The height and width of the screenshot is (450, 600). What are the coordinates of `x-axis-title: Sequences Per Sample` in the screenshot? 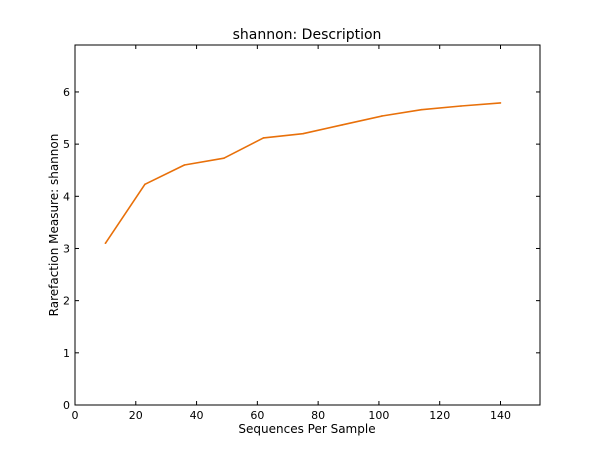 It's located at (306, 429).